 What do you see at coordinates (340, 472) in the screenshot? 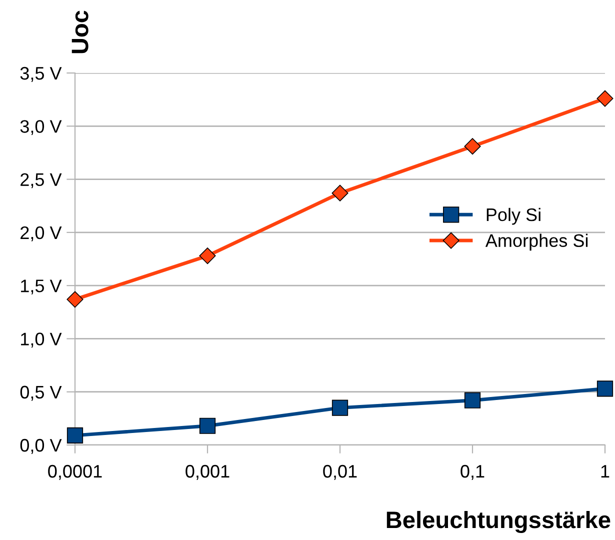
I see `x-tick-label: 0,01` at bounding box center [340, 472].